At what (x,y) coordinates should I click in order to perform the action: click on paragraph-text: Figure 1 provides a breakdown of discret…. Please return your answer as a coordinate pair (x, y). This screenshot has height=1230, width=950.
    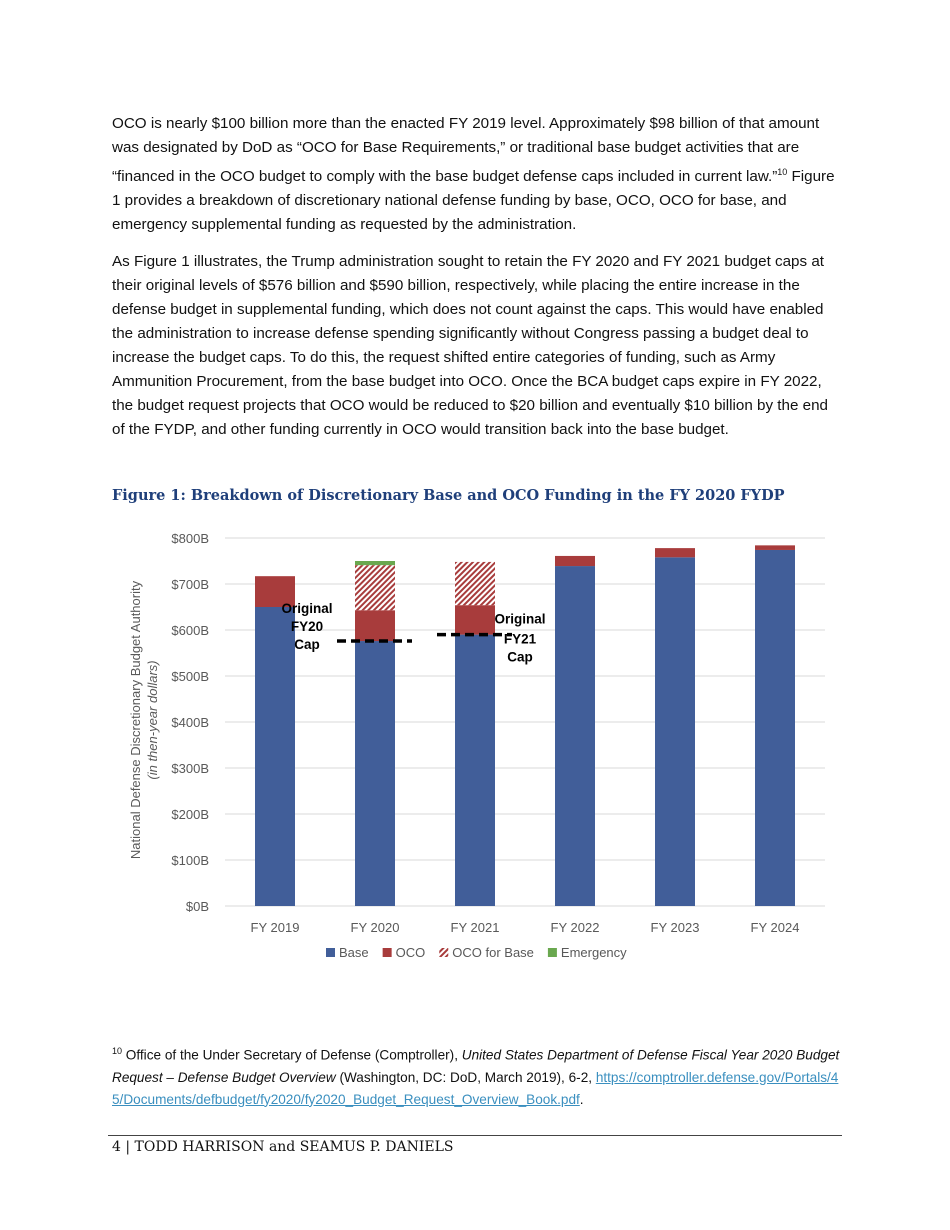
    Looking at the image, I should click on (473, 201).